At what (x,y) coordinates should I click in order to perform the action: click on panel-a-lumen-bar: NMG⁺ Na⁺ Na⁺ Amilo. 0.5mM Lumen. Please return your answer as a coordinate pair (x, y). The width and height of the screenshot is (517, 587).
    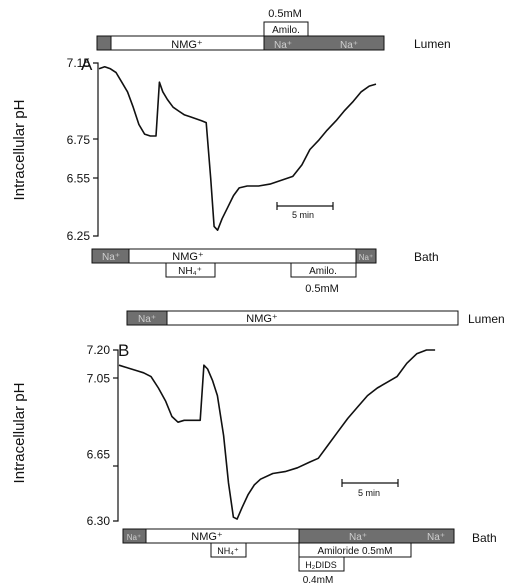
    Looking at the image, I should click on (273, 29).